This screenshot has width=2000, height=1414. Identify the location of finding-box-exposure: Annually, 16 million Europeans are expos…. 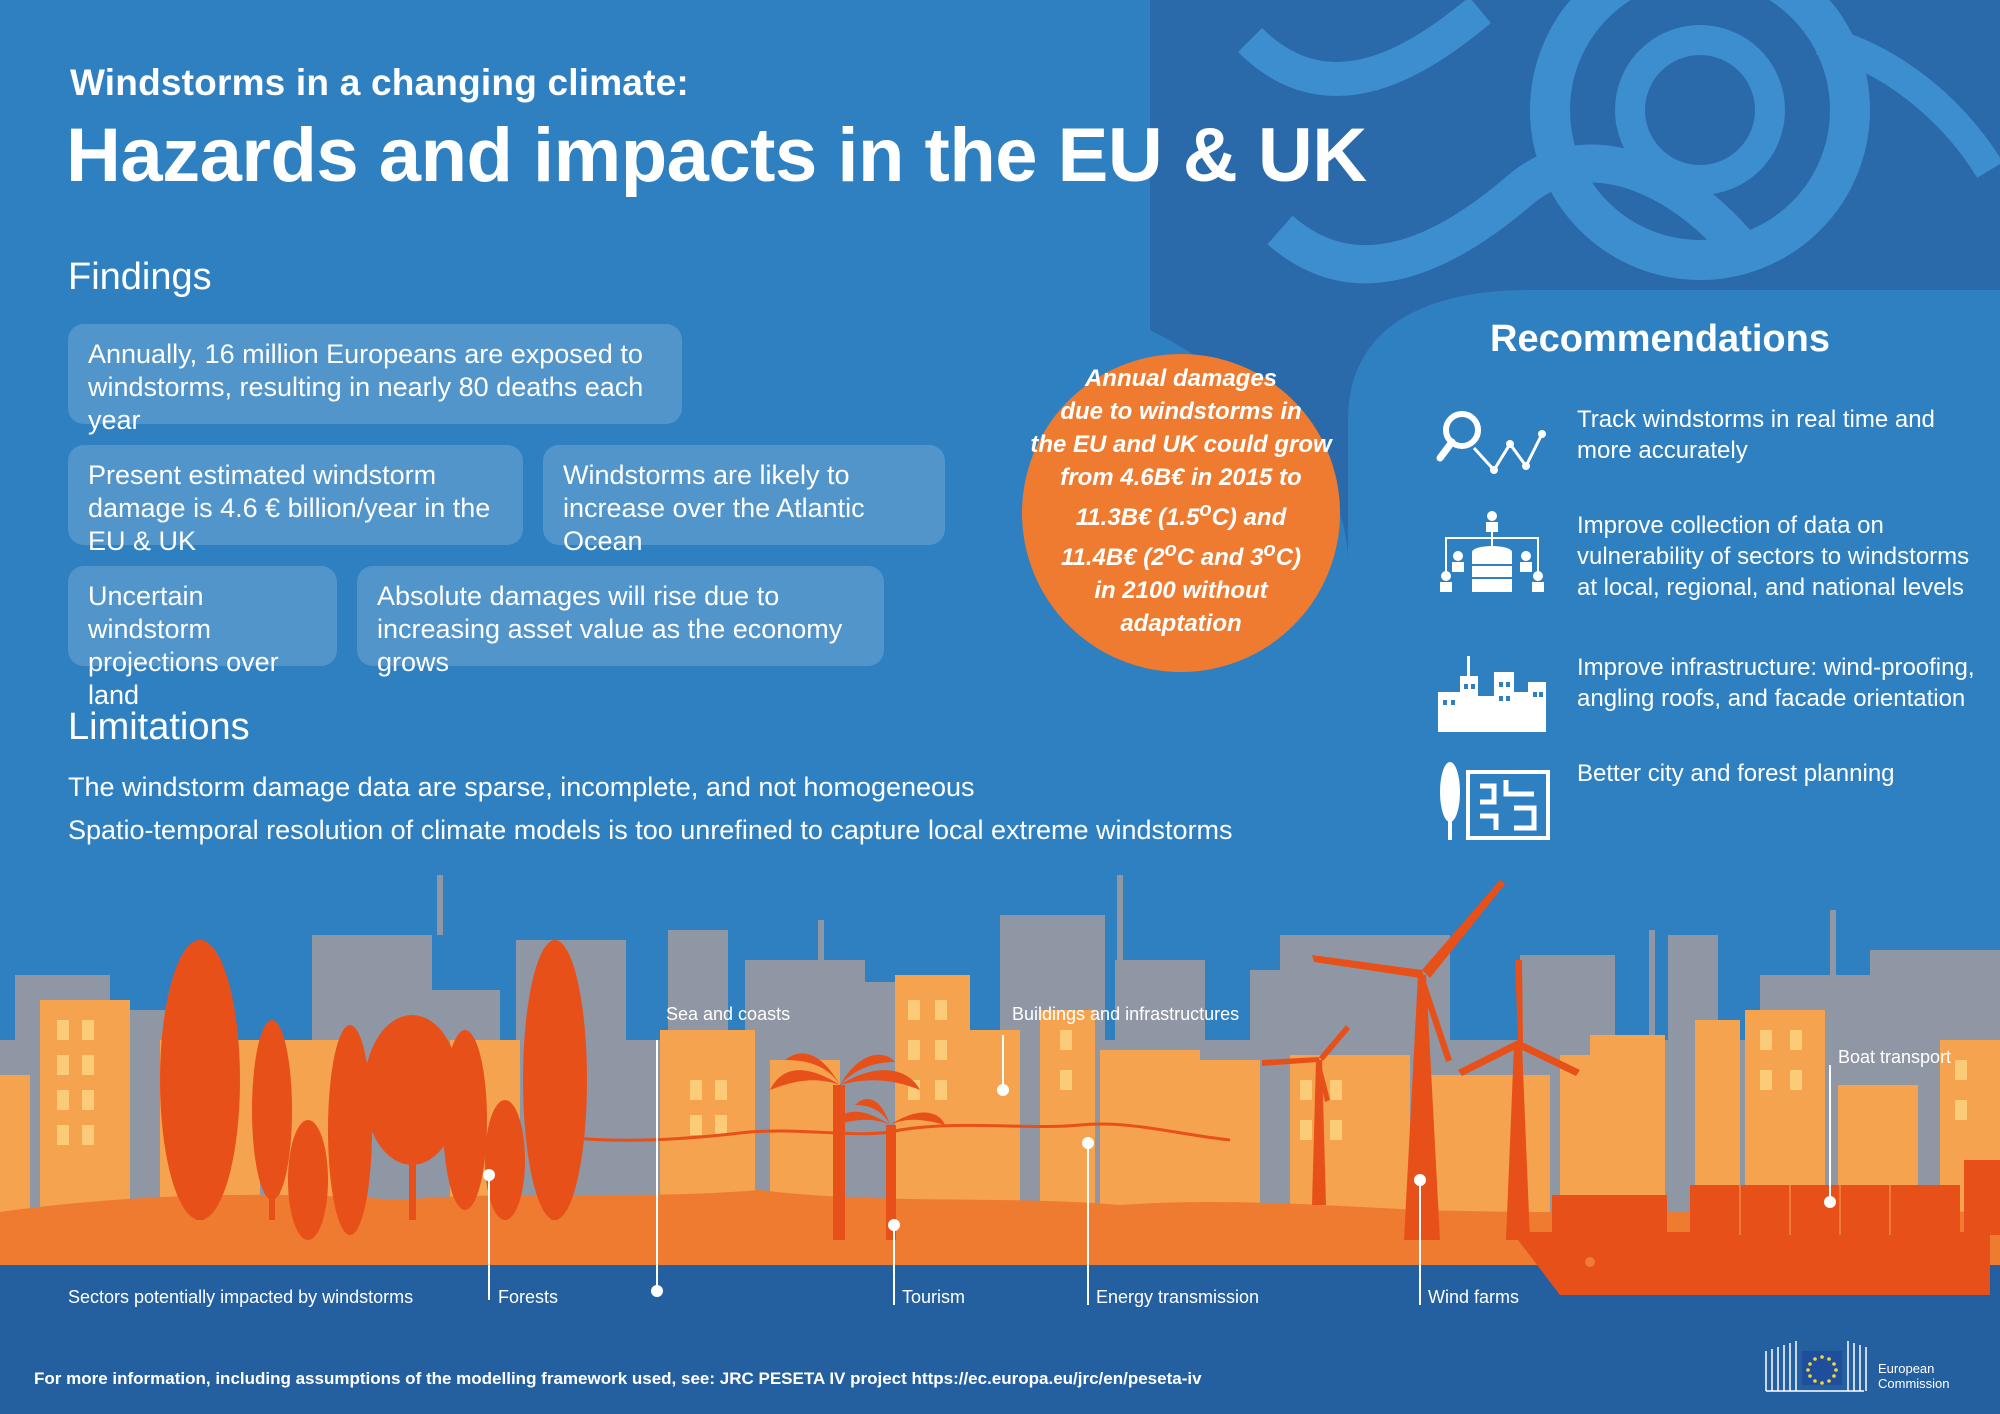
(375, 379).